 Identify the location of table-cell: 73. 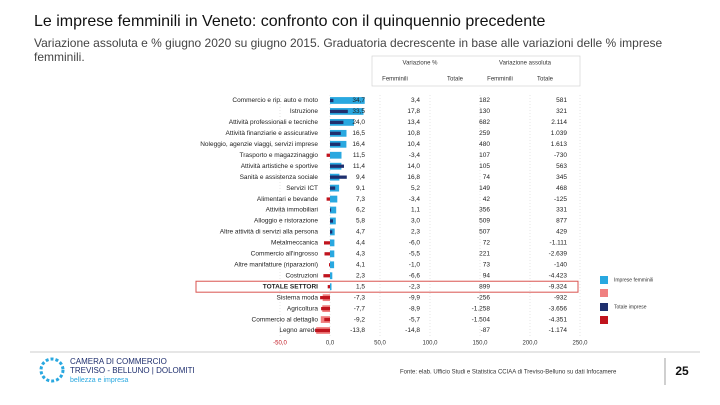
(487, 265).